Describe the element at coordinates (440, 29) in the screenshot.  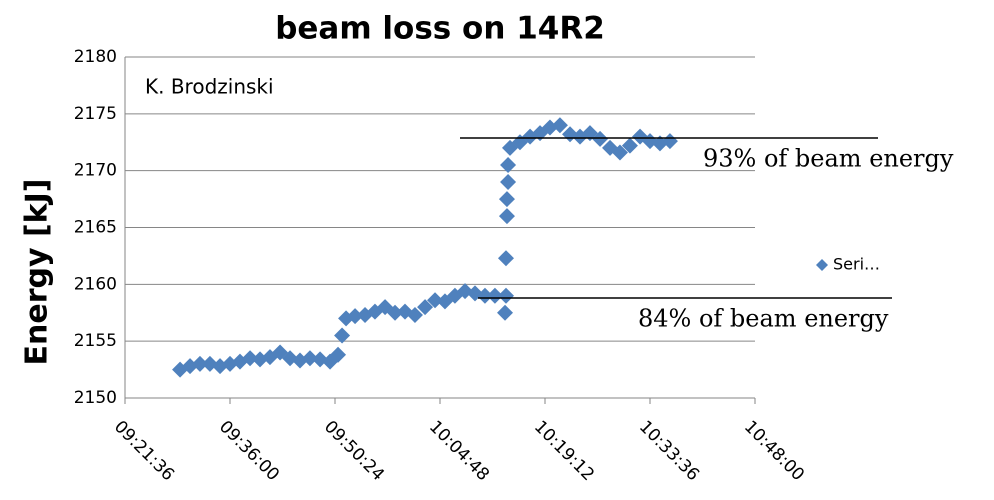
I see `chart-title: beam loss on 14R2` at that location.